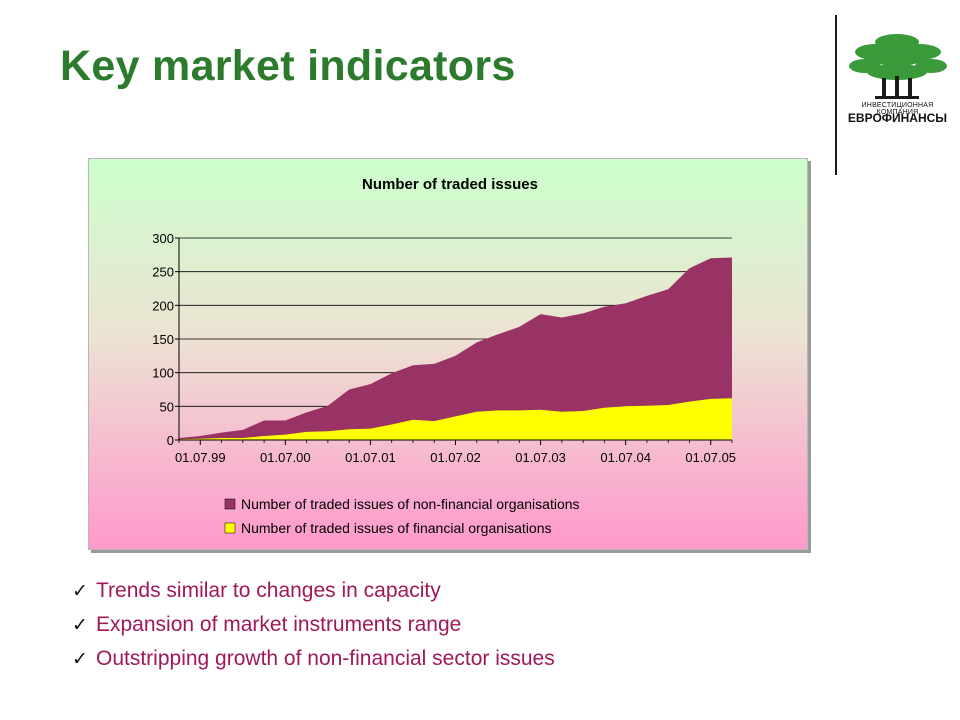 The image size is (960, 720). I want to click on x-tick-label: 01.07.01, so click(370, 457).